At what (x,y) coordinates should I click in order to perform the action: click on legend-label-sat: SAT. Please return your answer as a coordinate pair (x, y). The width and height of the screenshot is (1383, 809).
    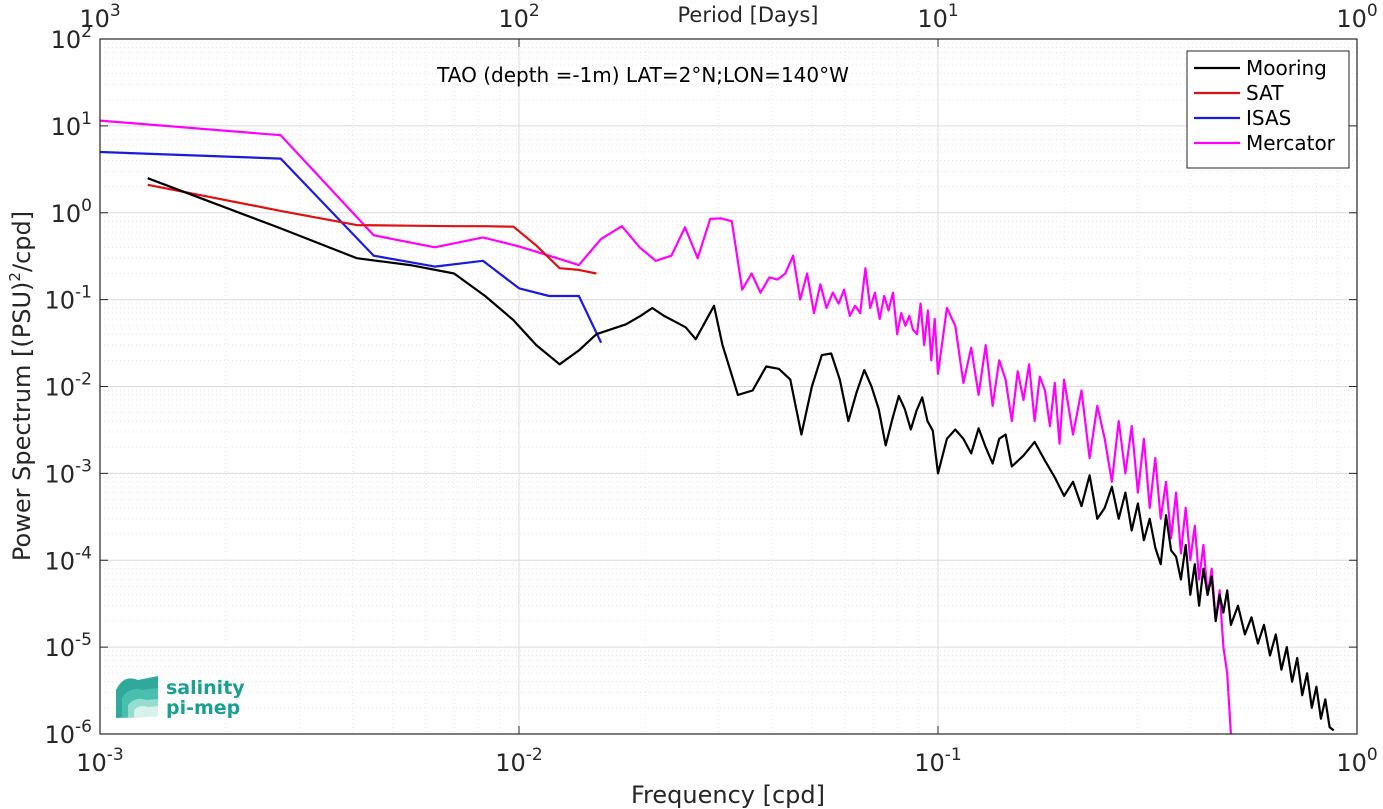
    Looking at the image, I should click on (1265, 93).